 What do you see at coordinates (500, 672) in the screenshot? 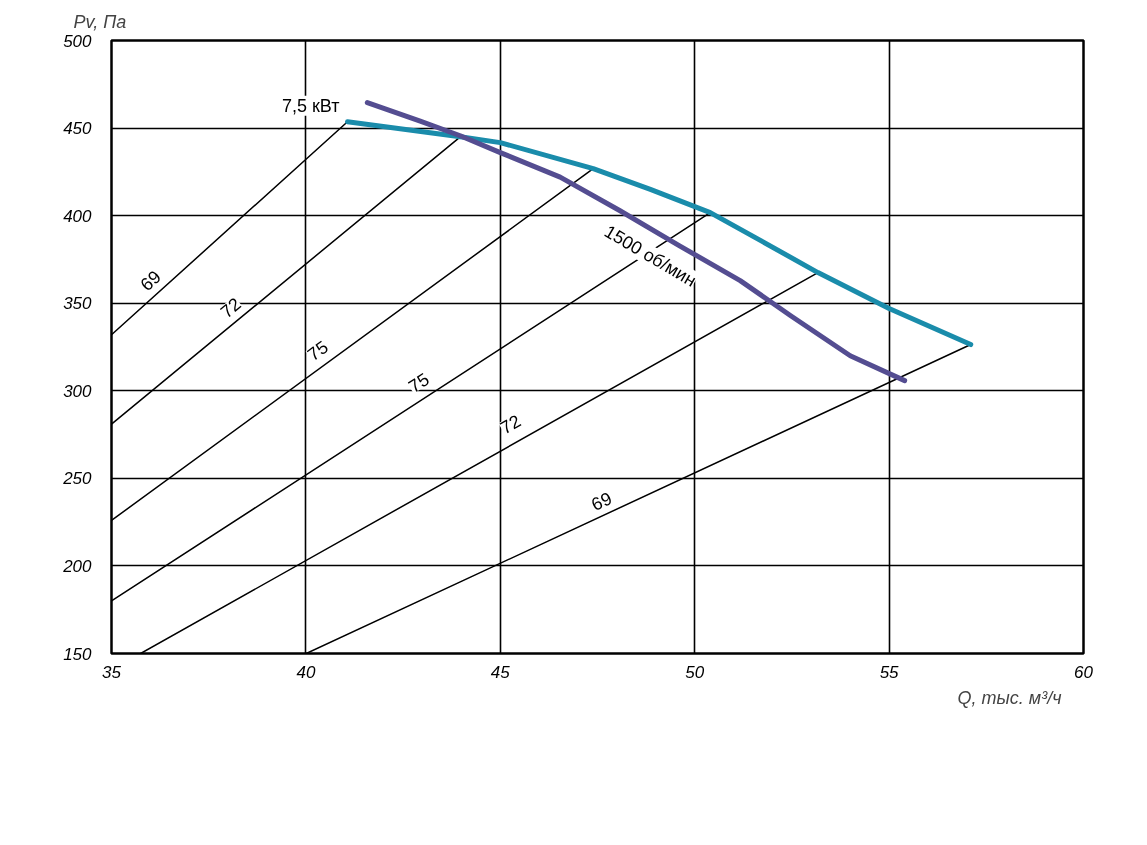
I see `x-tick-label: 45` at bounding box center [500, 672].